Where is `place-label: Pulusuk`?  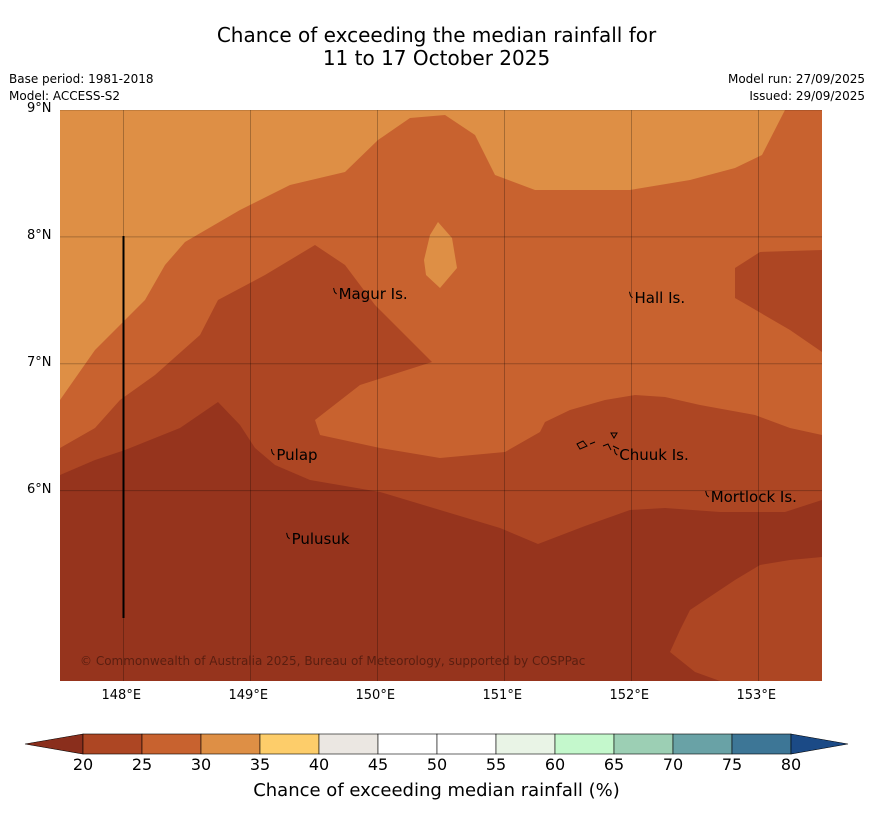
place-label: Pulusuk is located at coordinates (320, 538).